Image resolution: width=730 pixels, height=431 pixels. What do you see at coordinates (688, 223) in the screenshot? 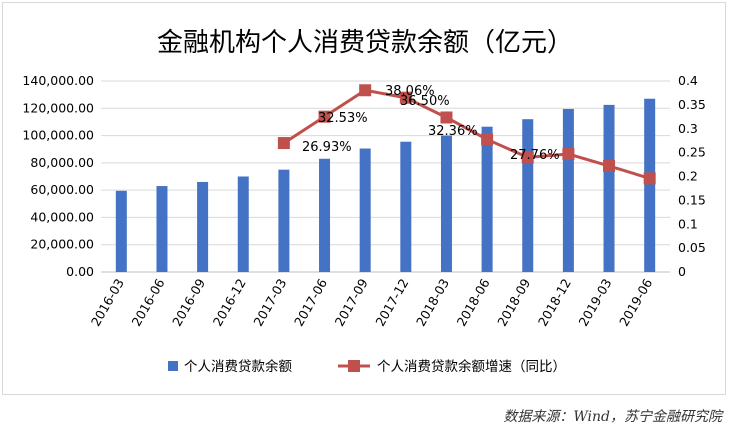
I see `y-right-tick-label: 0.1` at bounding box center [688, 223].